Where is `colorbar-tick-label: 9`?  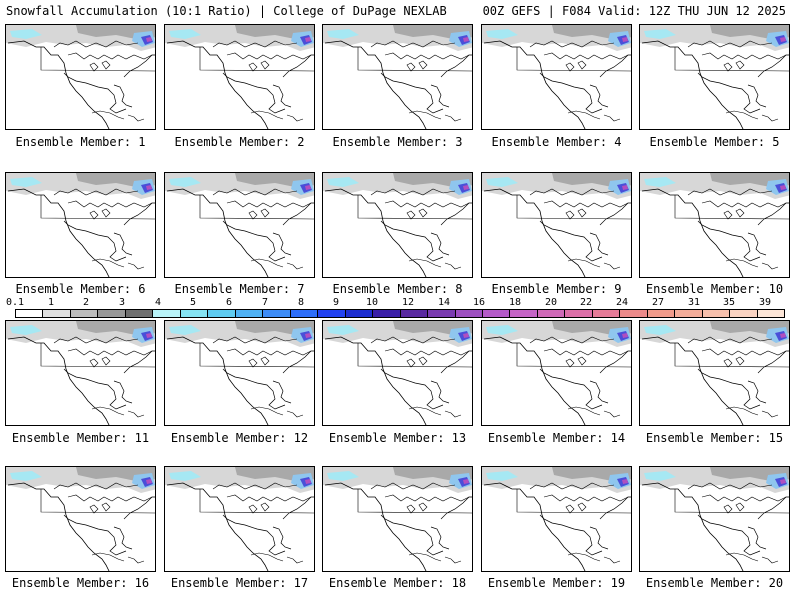
colorbar-tick-label: 9 is located at coordinates (336, 302).